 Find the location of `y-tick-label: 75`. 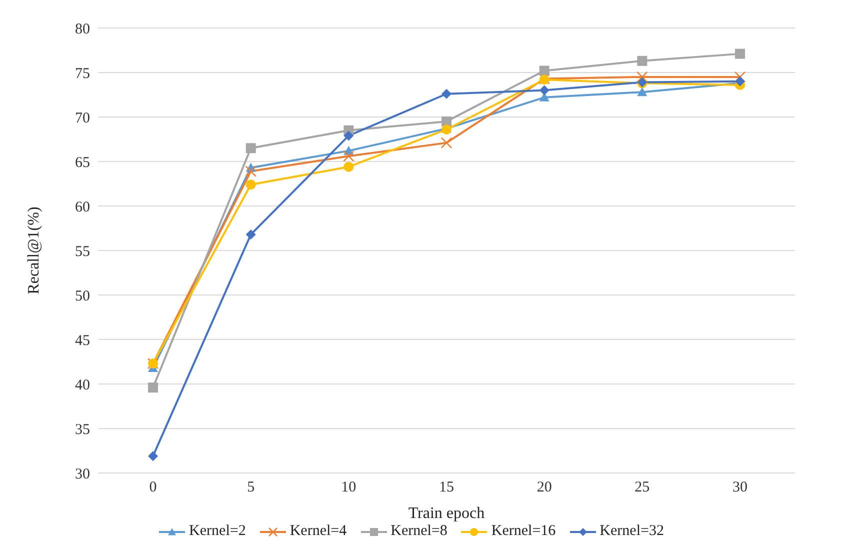

y-tick-label: 75 is located at coordinates (82, 74).